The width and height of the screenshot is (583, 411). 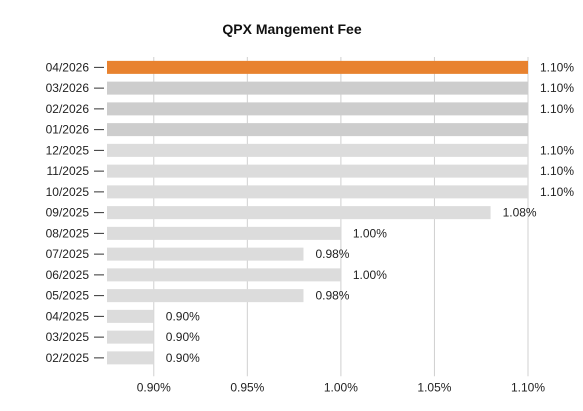 I want to click on y-tick-label: 04/2026, so click(x=68, y=67).